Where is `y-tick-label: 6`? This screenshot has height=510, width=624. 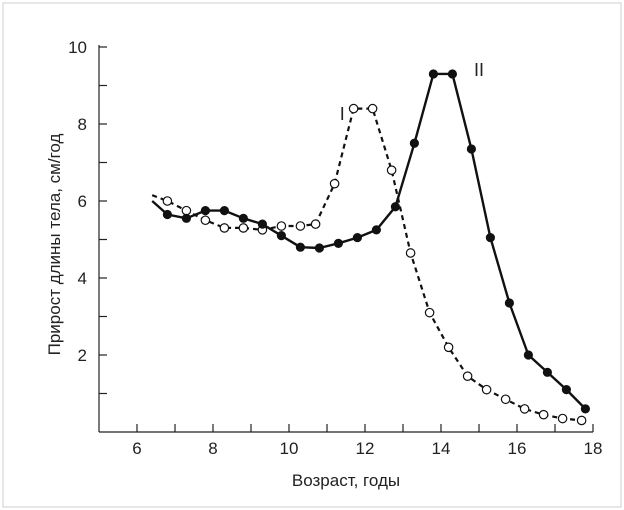
y-tick-label: 6 is located at coordinates (82, 201).